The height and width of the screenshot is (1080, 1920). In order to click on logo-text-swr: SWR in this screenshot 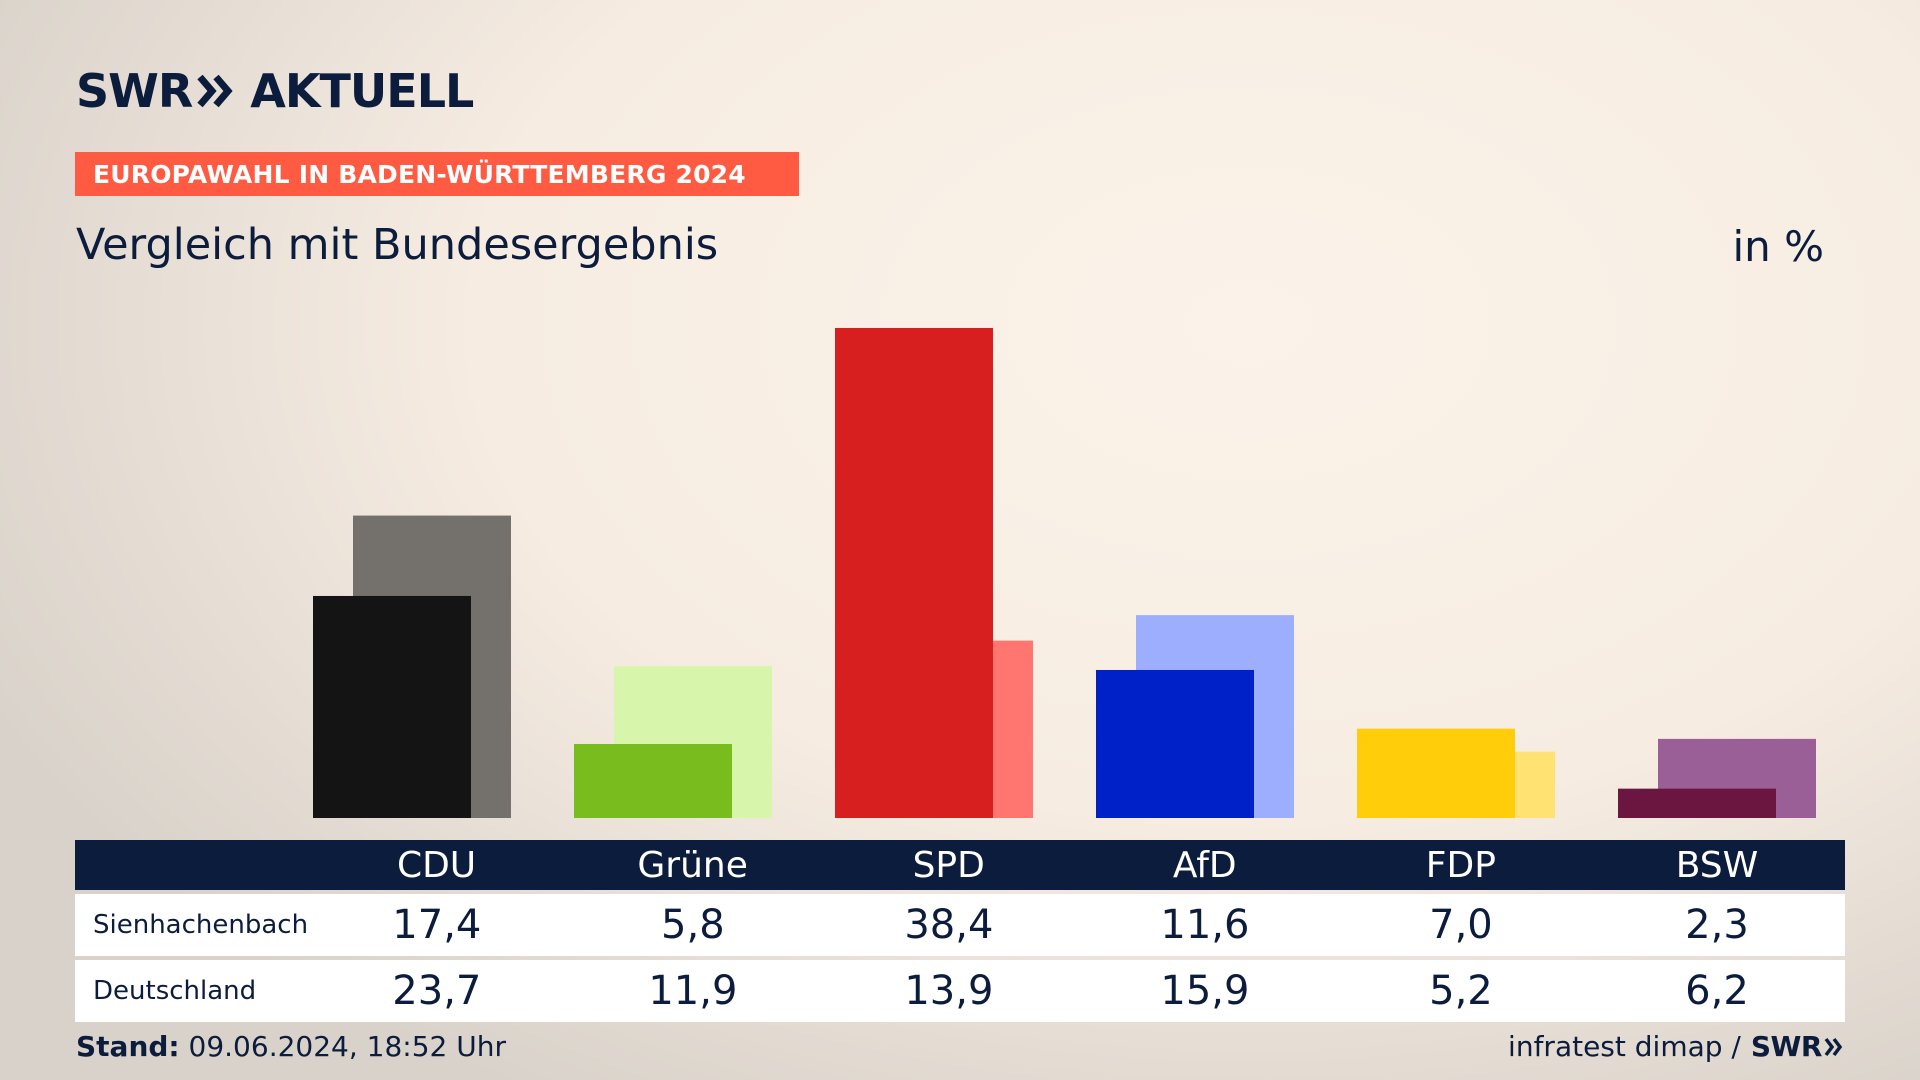, I will do `click(134, 91)`.